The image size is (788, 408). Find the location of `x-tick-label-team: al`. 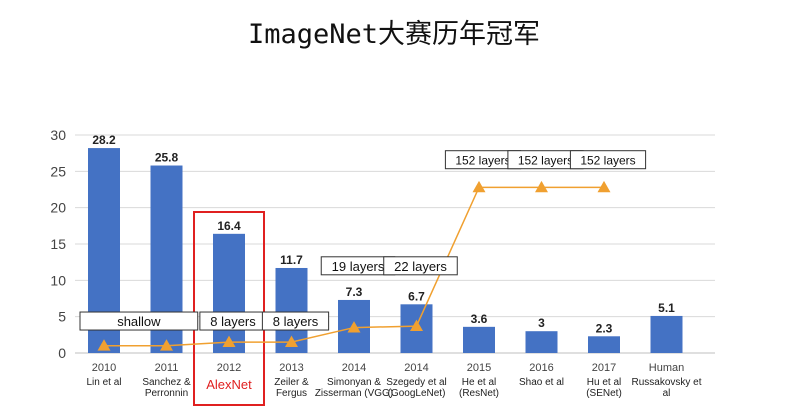

x-tick-label-team: al is located at coordinates (667, 393).